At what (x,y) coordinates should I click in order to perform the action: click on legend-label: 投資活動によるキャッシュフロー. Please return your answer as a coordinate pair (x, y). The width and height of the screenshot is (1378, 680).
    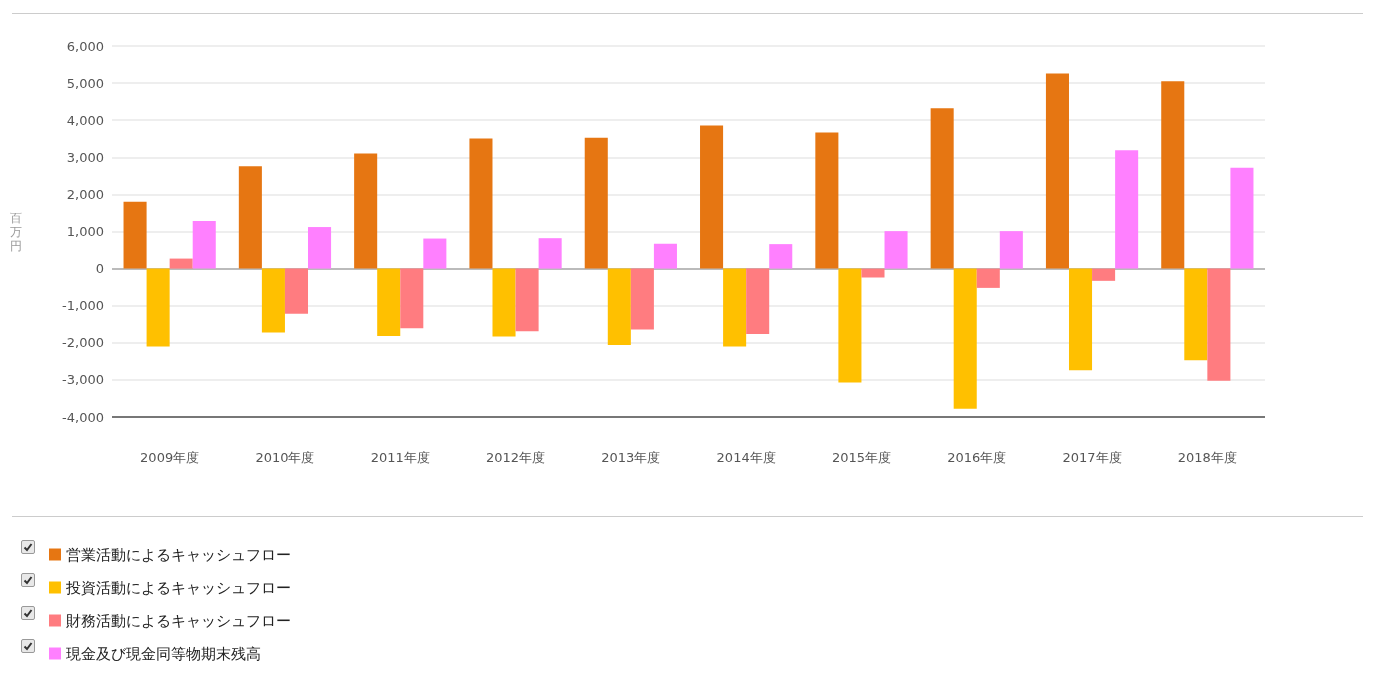
    Looking at the image, I should click on (178, 587).